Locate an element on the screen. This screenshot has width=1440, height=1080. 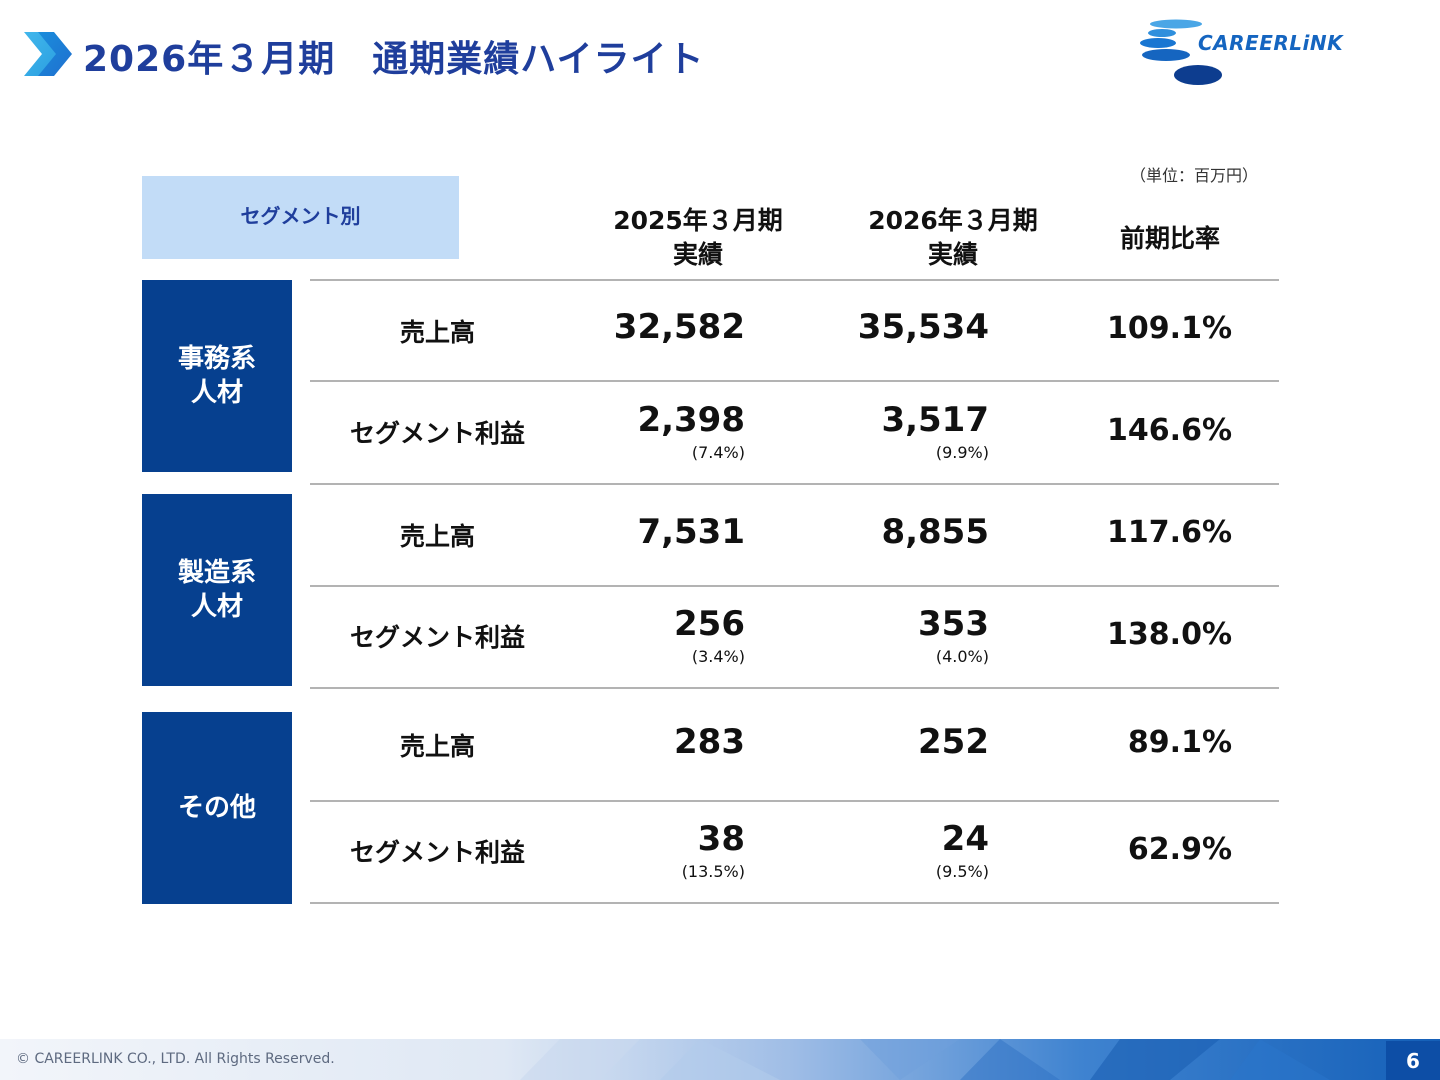
profit-prev-margin: (13.5%) is located at coordinates (713, 871).